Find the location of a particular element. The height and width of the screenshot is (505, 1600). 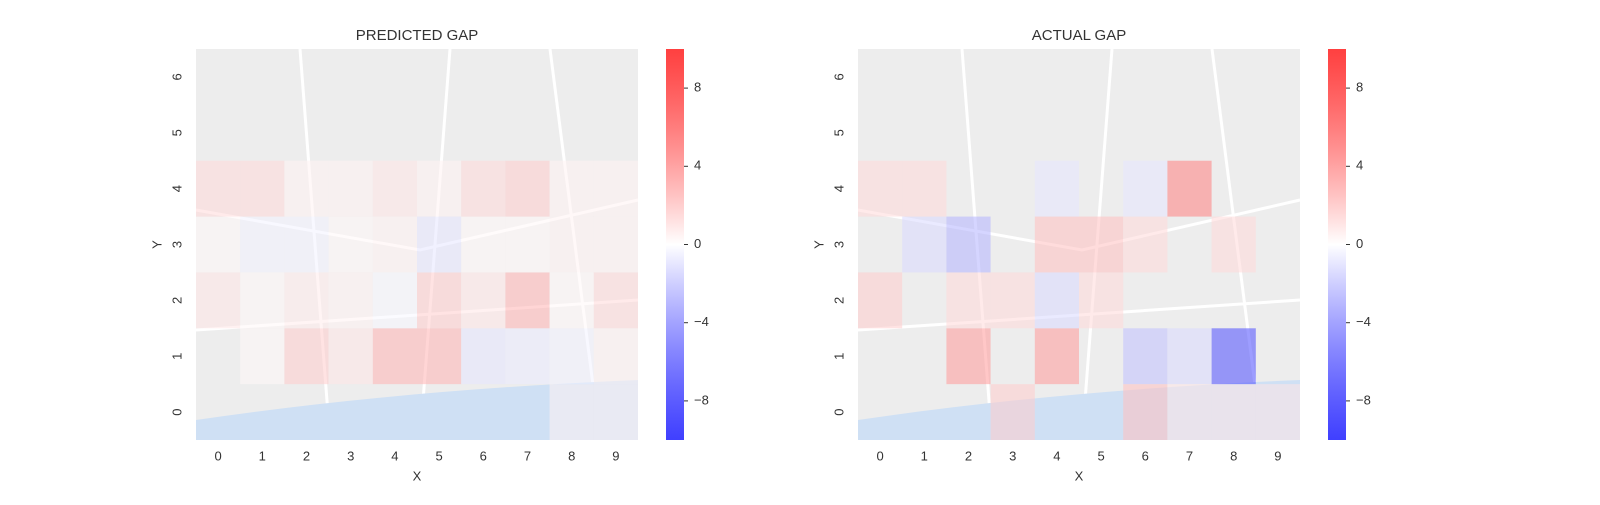

x-tick-label: 0 is located at coordinates (879, 455).